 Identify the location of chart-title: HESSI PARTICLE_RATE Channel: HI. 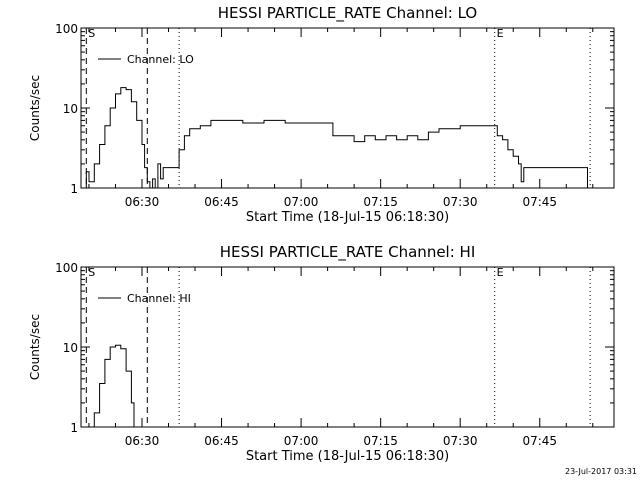
(348, 252).